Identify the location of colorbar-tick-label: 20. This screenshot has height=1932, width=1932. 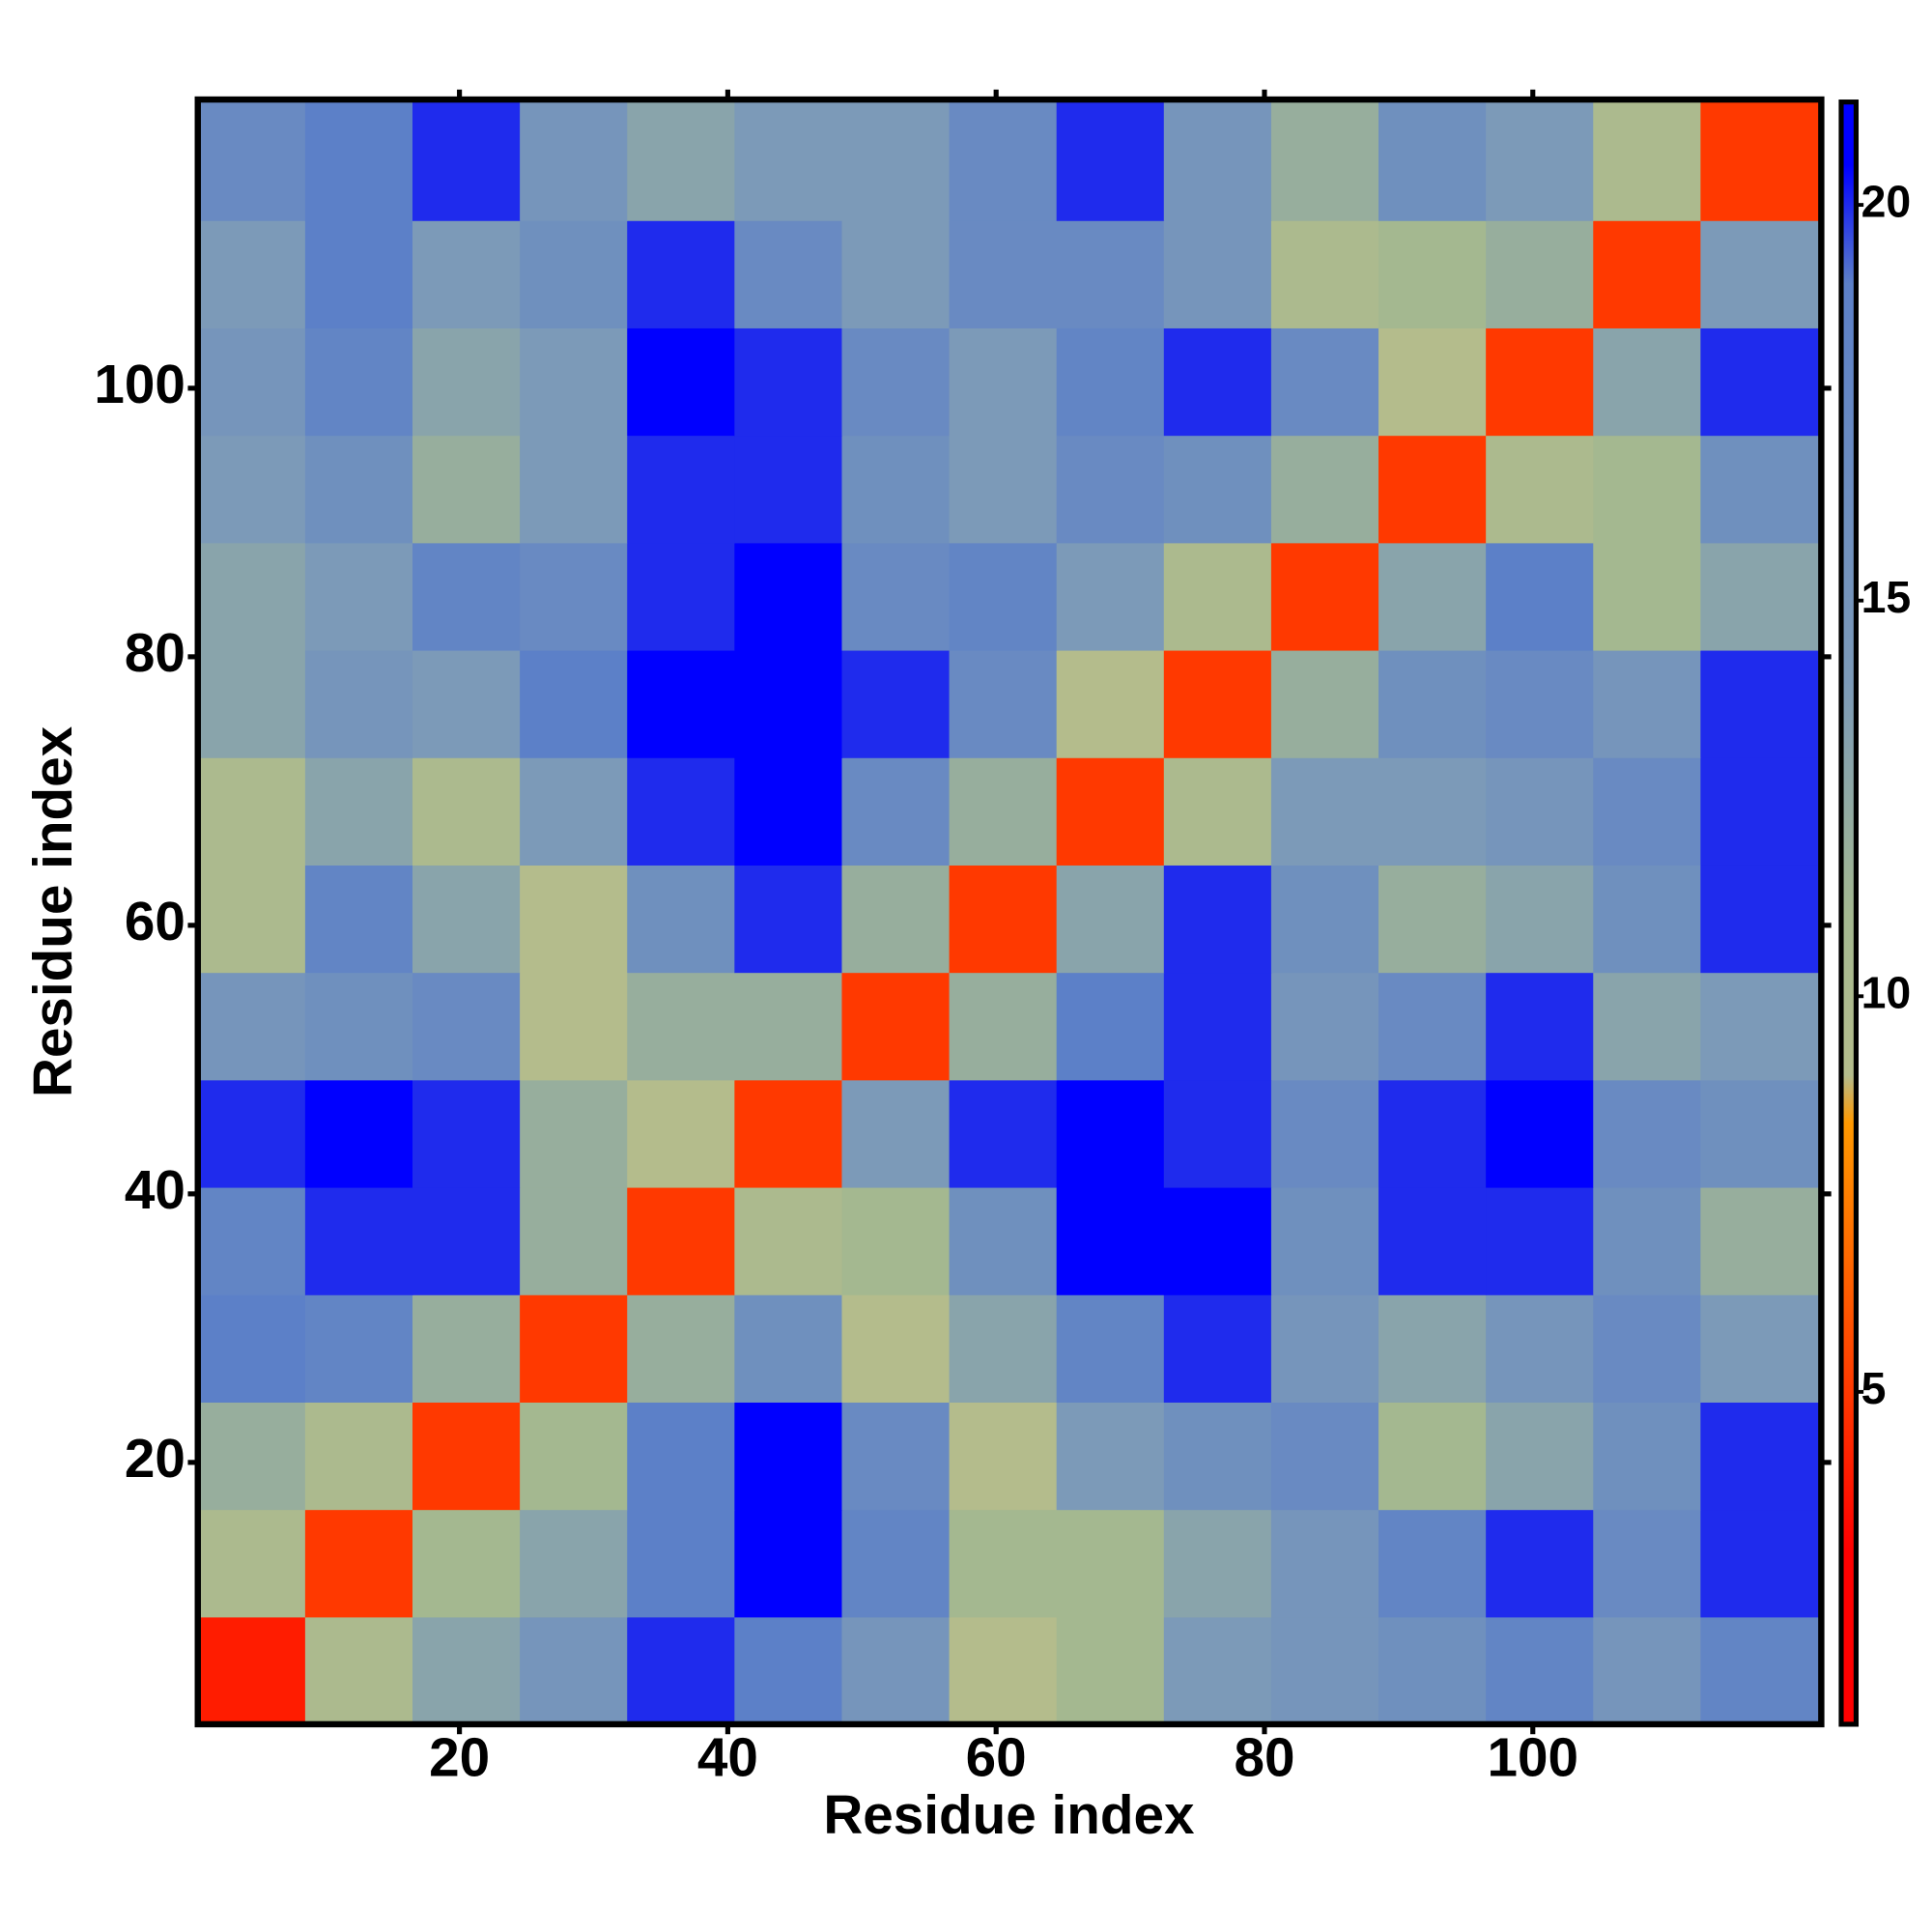
(1886, 201).